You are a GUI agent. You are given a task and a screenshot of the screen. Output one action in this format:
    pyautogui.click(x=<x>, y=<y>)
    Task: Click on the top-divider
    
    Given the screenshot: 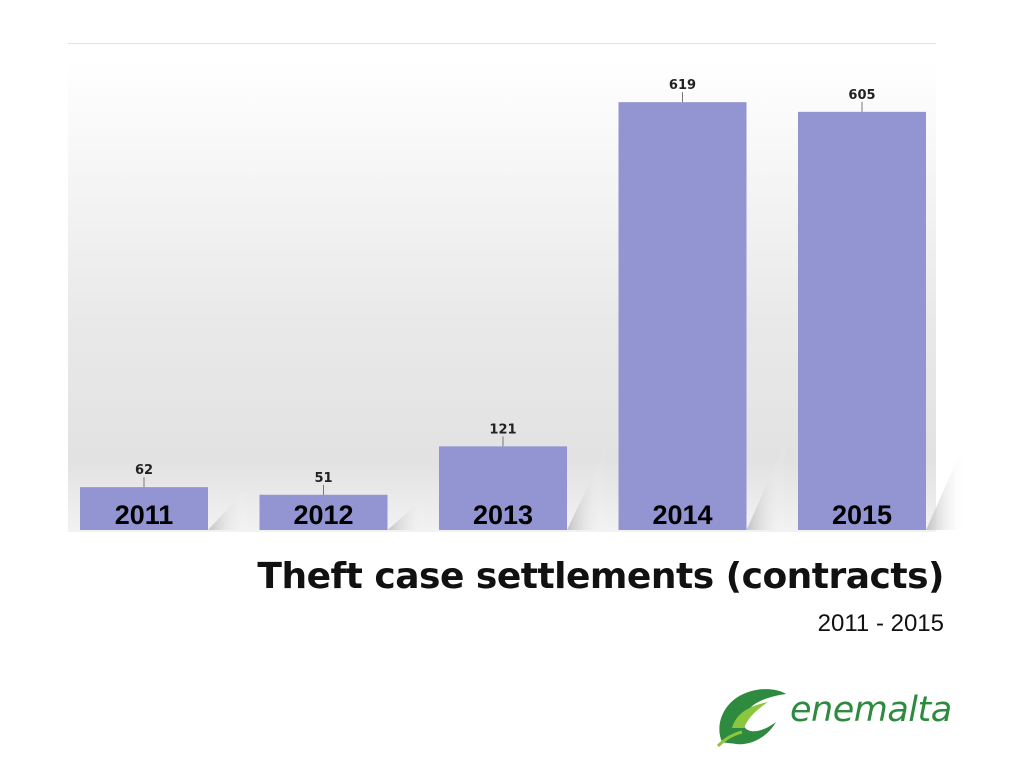 What is the action you would take?
    pyautogui.click(x=502, y=43)
    